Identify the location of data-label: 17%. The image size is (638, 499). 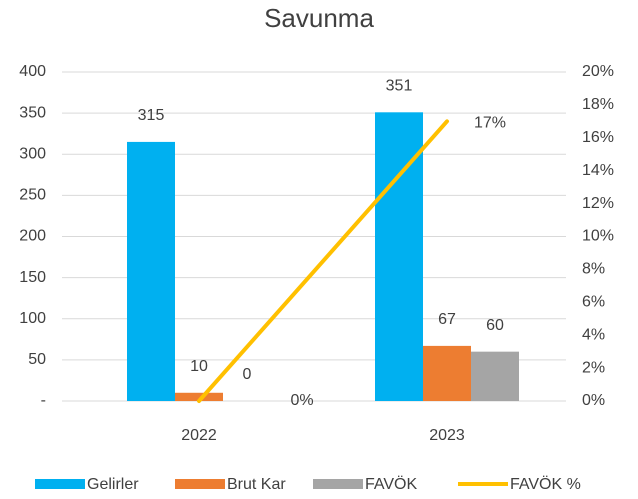
(490, 123).